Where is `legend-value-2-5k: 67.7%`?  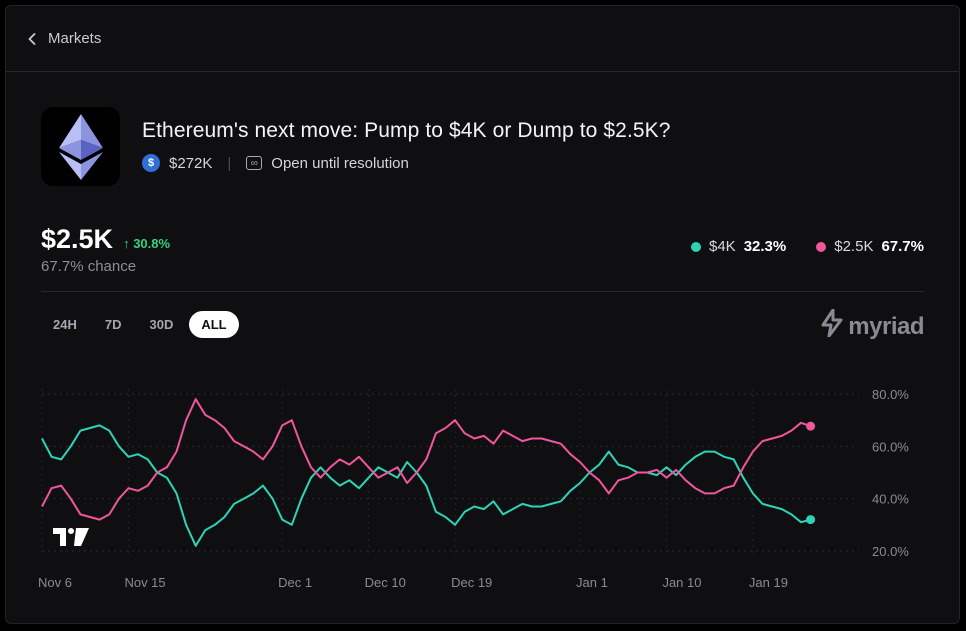
legend-value-2-5k: 67.7% is located at coordinates (902, 246).